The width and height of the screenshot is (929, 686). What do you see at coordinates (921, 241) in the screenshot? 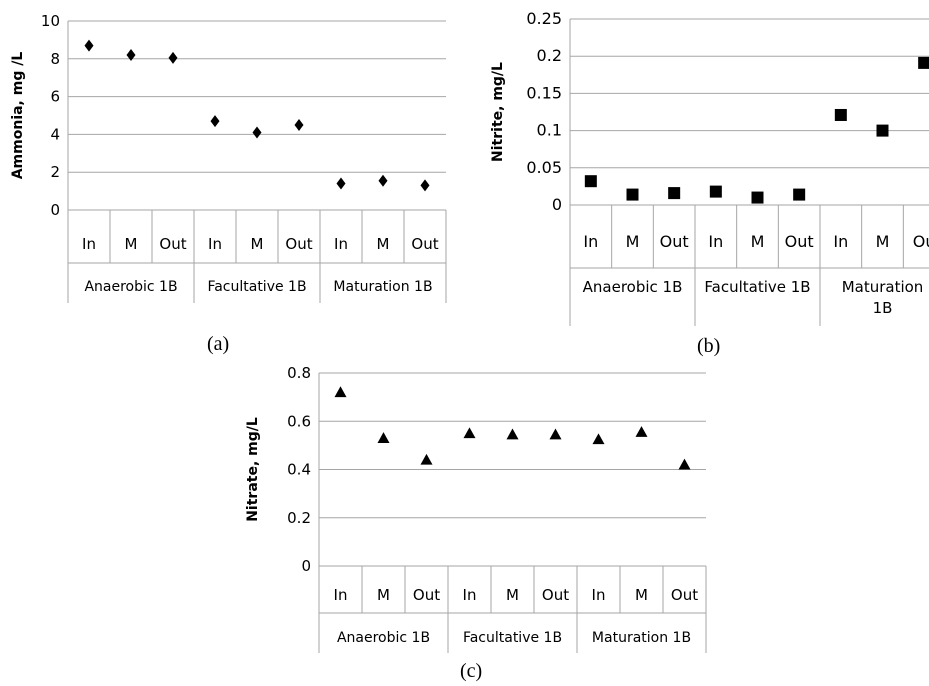
I see `category-label: Ou` at bounding box center [921, 241].